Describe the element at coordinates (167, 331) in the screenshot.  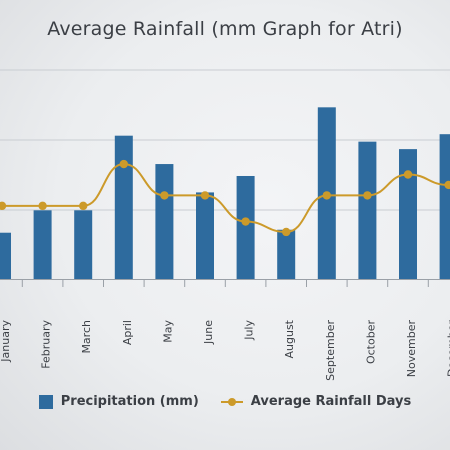
I see `x-tick-label: May` at that location.